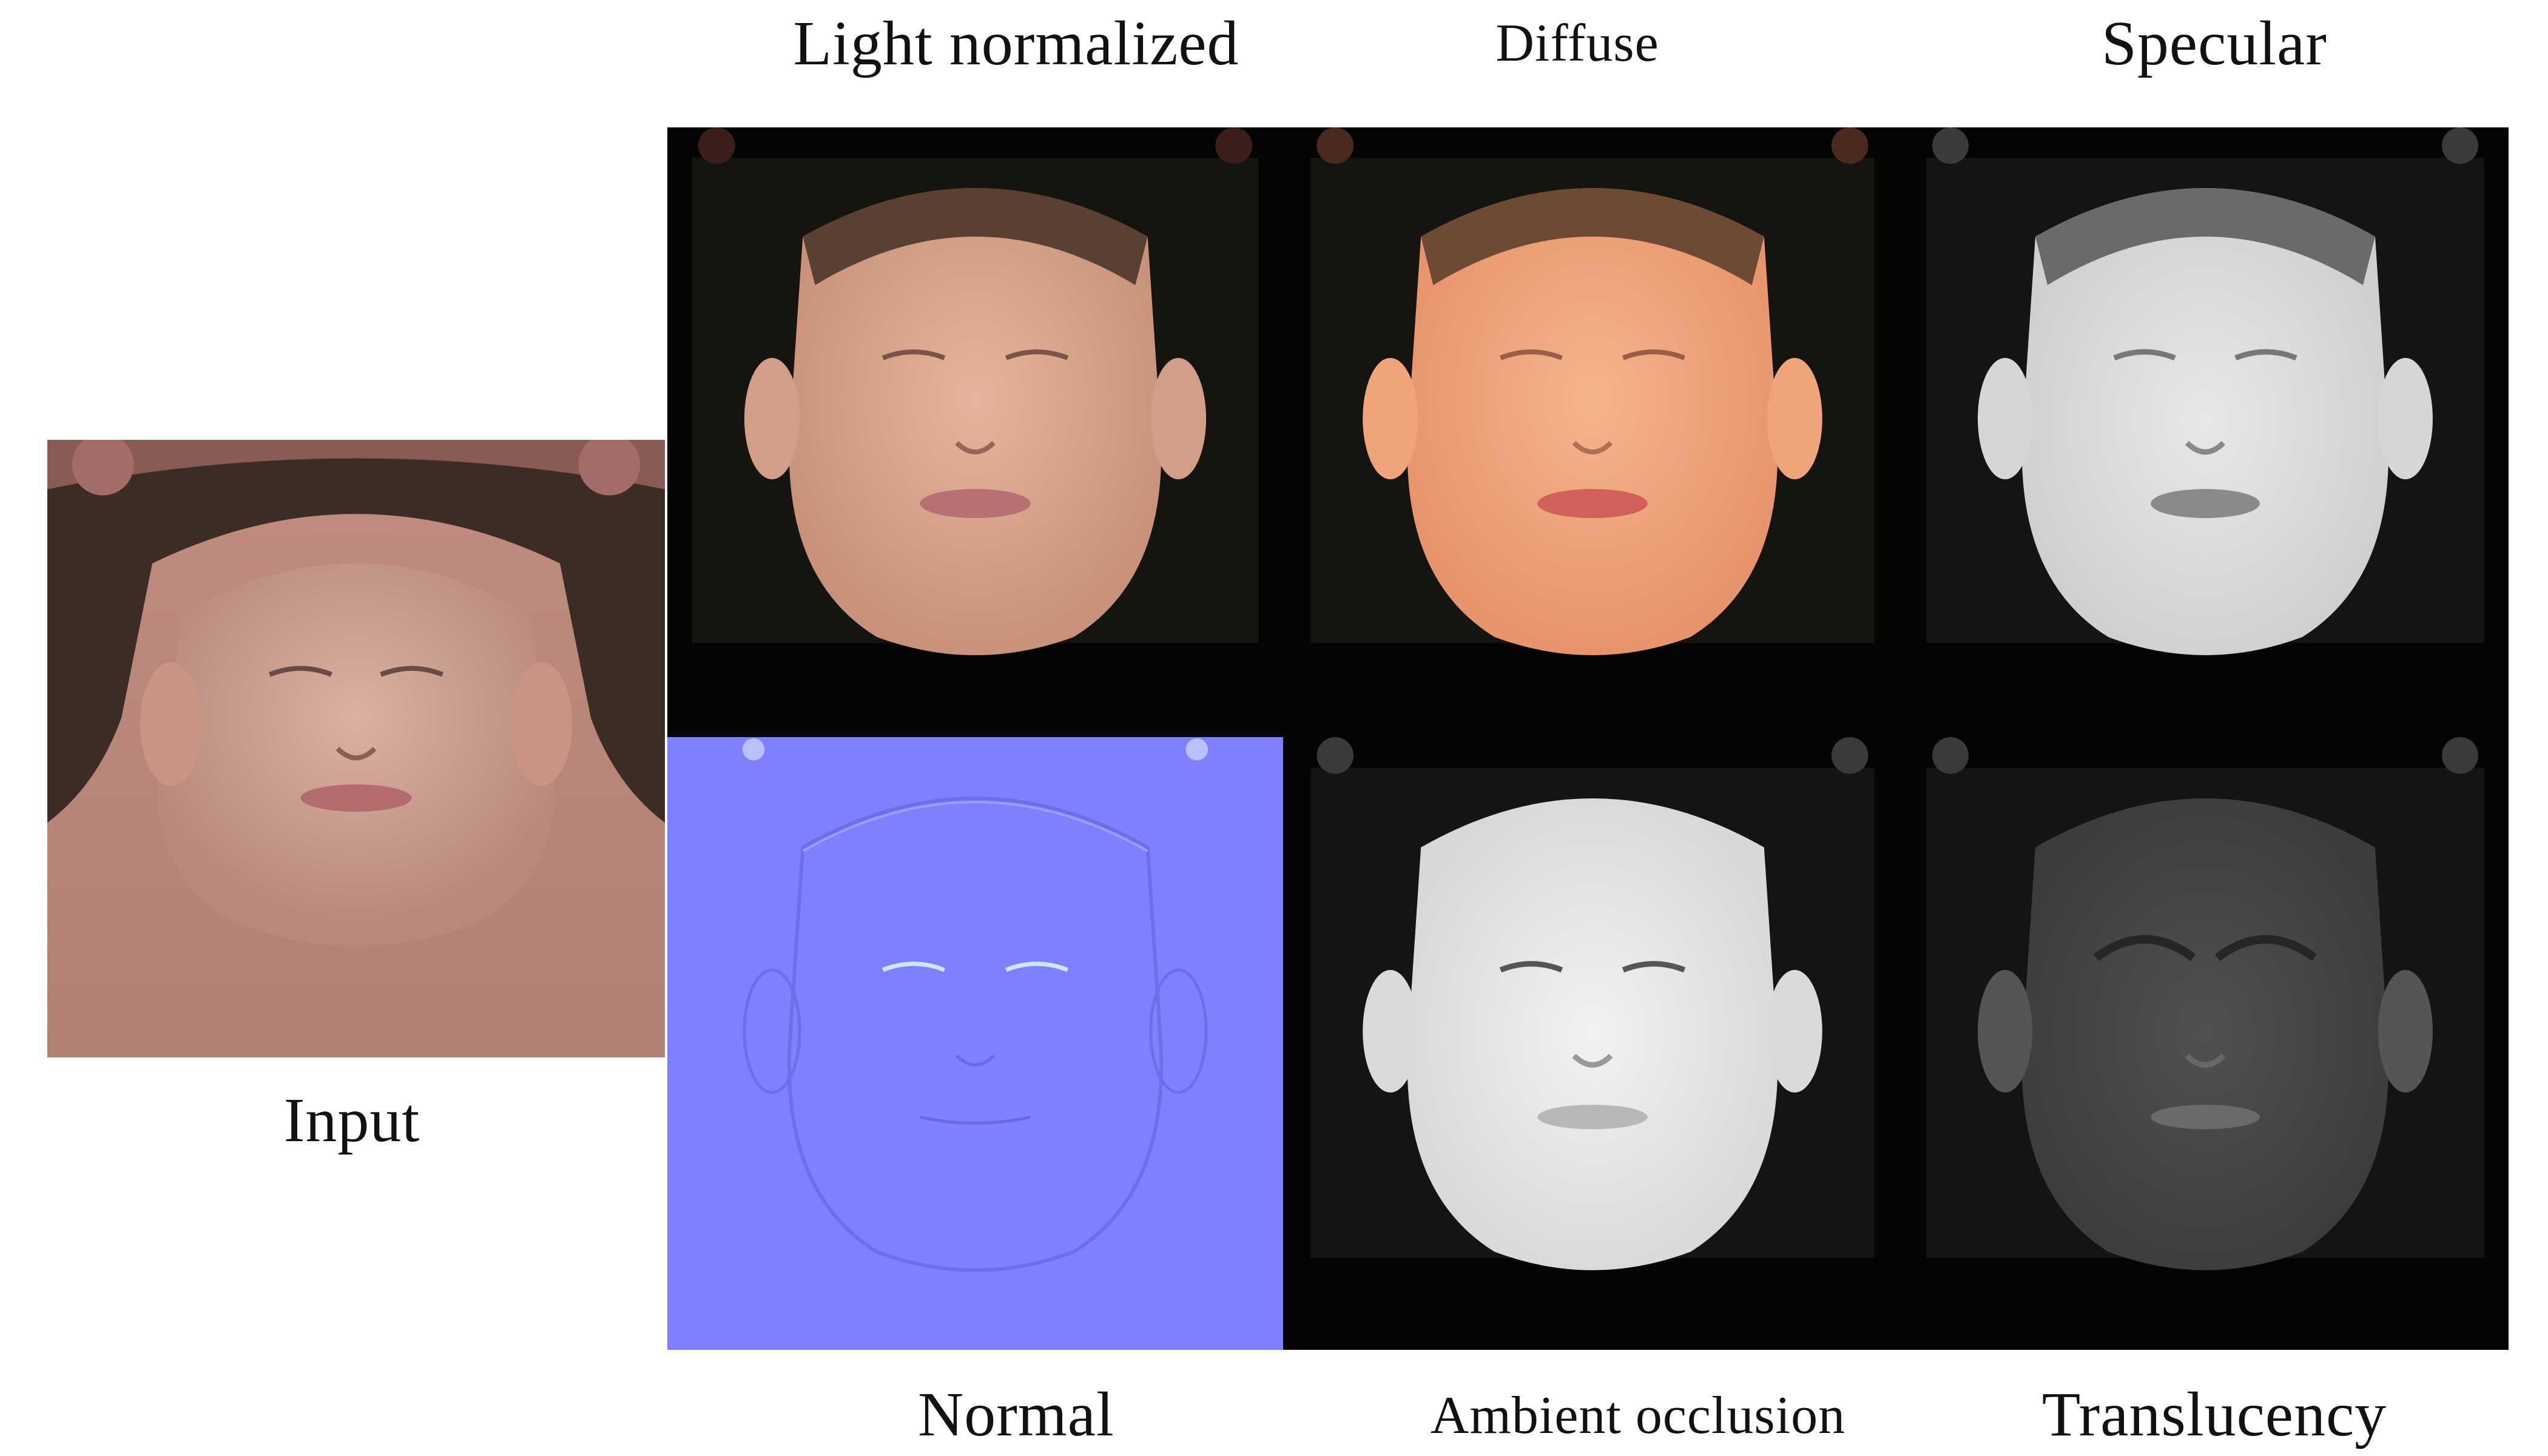 Image resolution: width=2548 pixels, height=1456 pixels. What do you see at coordinates (1577, 43) in the screenshot?
I see `label-diffuse: Diffuse` at bounding box center [1577, 43].